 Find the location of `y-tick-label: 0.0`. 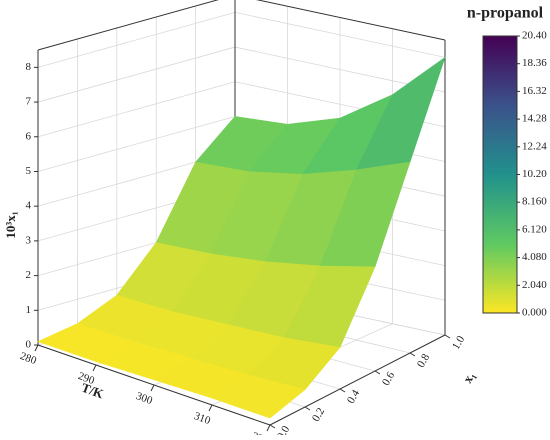

y-tick-label: 0.0 is located at coordinates (284, 429).